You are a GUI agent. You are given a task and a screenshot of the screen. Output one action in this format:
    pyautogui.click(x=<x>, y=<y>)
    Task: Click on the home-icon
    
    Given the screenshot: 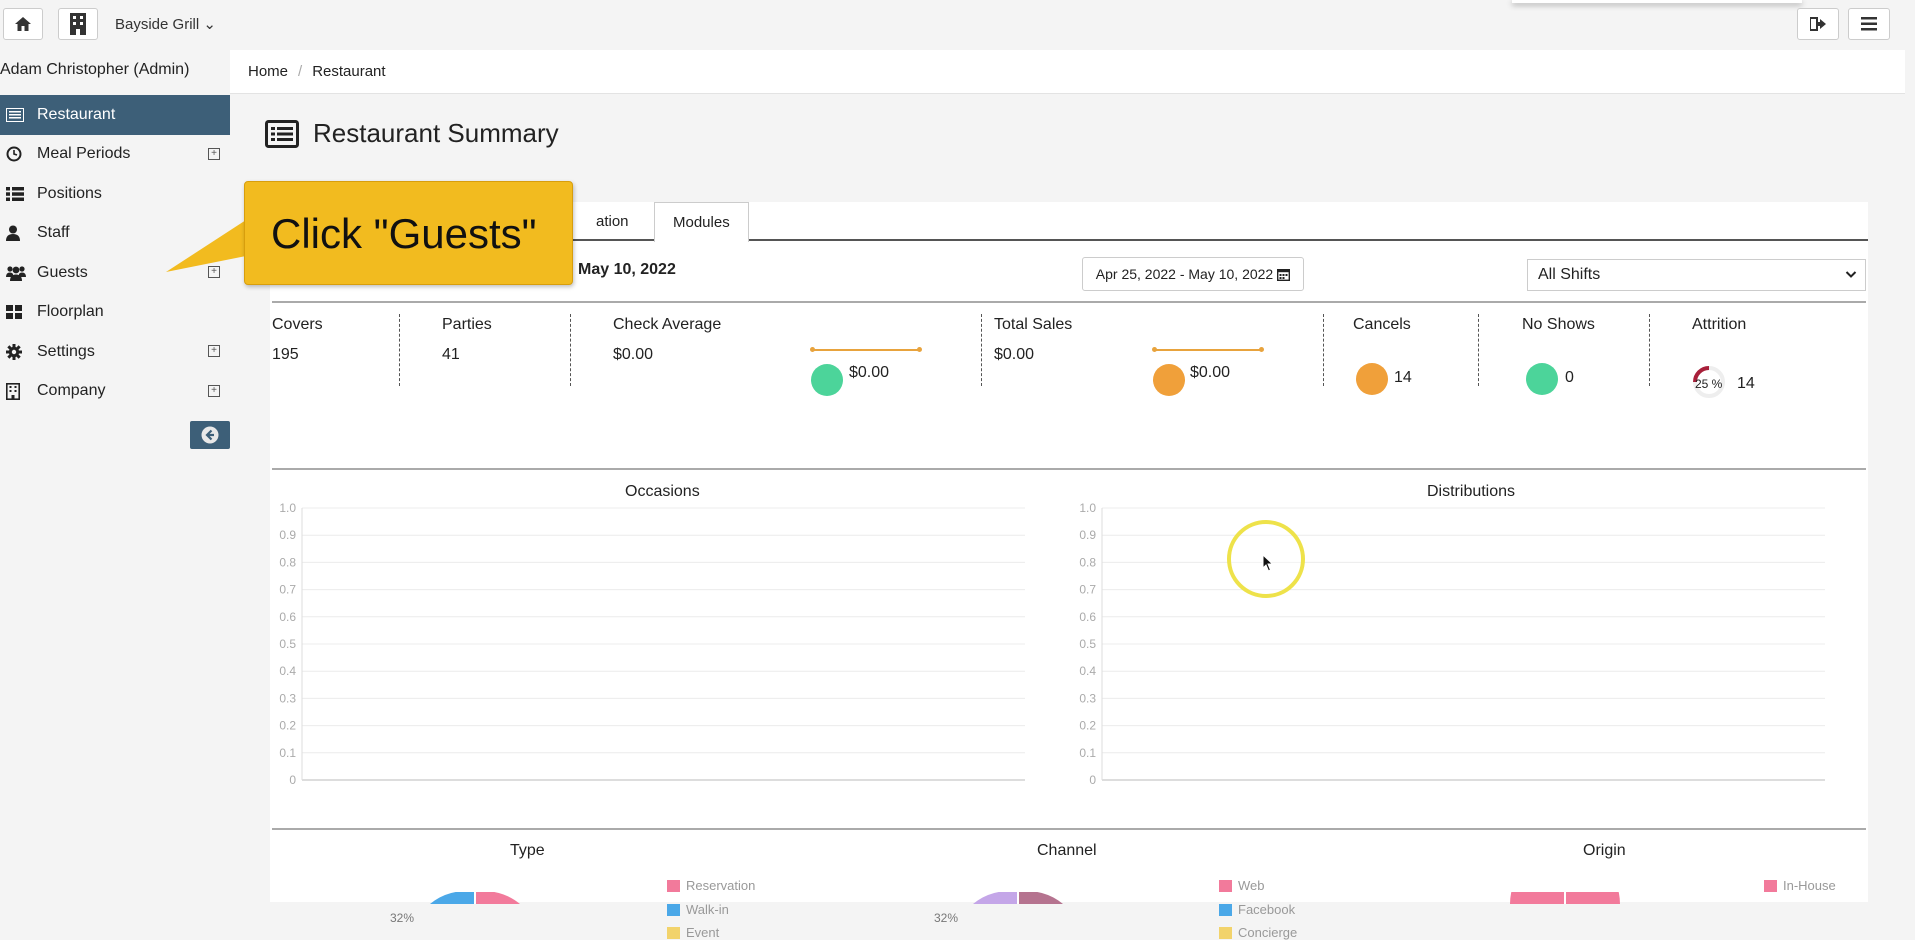 What is the action you would take?
    pyautogui.click(x=23, y=24)
    